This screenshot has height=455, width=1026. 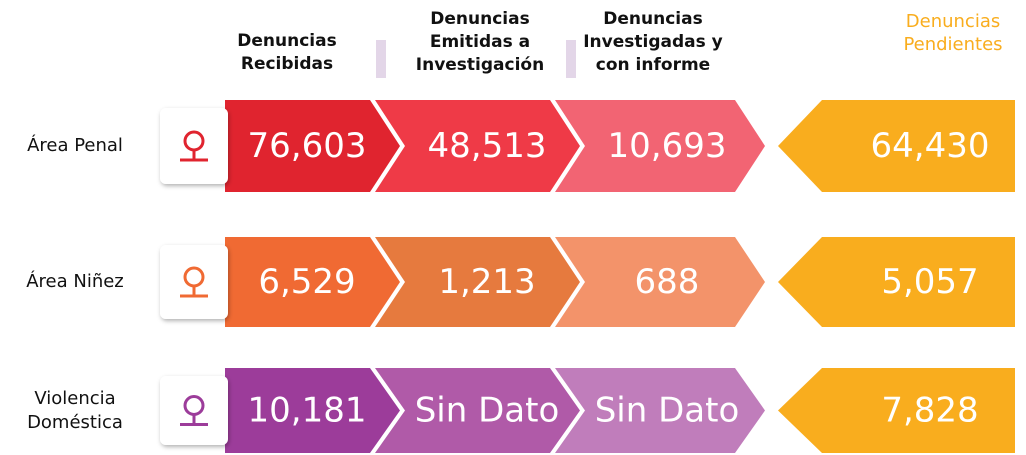 I want to click on cell-value: 10,693, so click(x=667, y=146).